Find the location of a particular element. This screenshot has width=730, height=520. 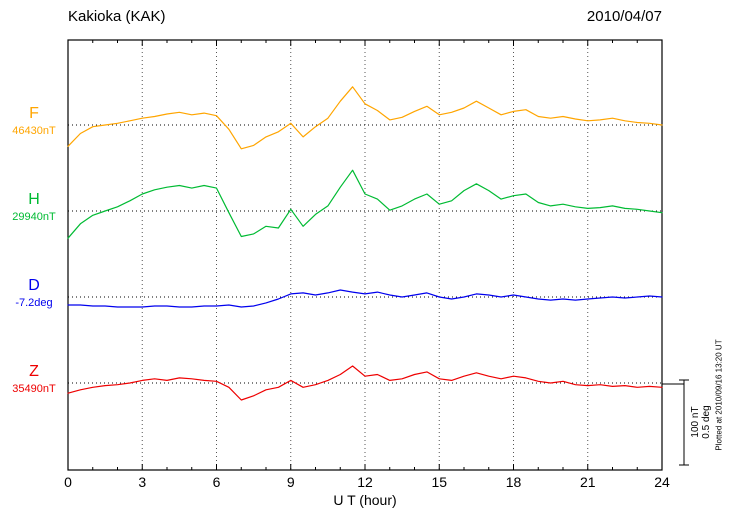

trace-baseline-h: 29940nT is located at coordinates (34, 217).